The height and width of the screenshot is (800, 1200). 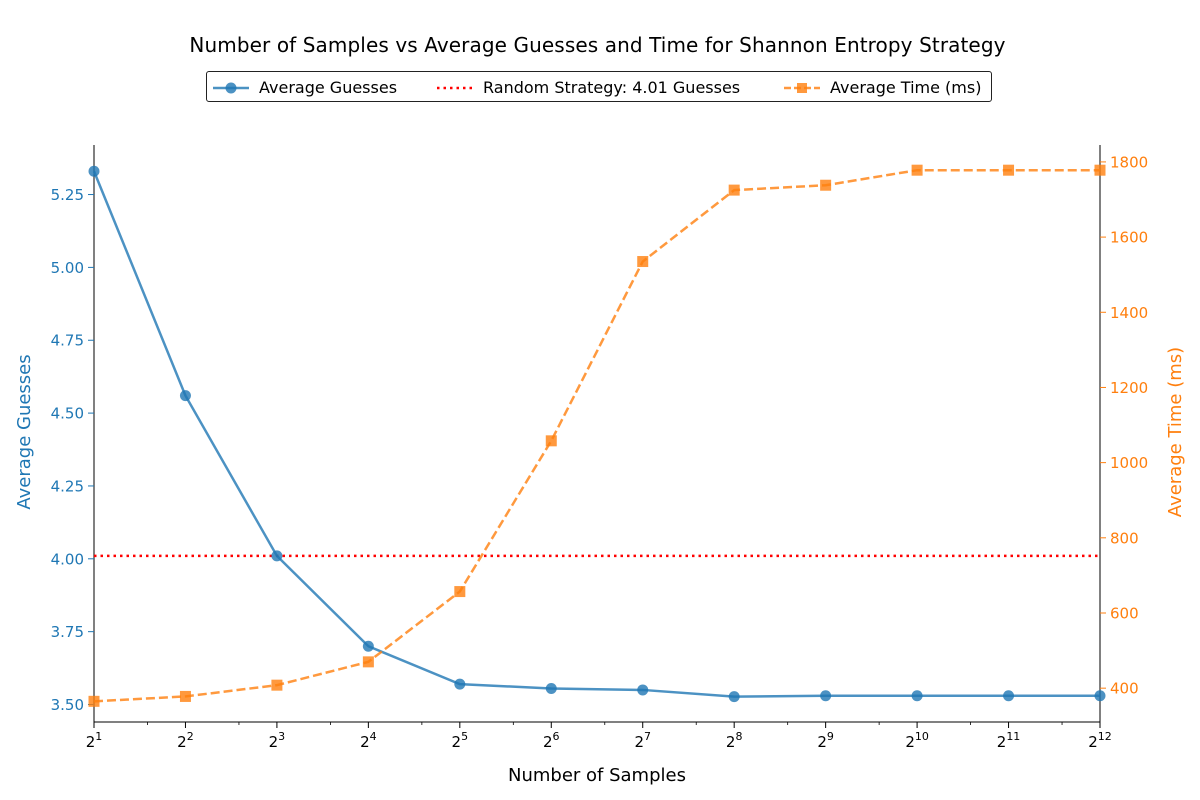 What do you see at coordinates (67, 268) in the screenshot?
I see `y-left-tick-label: 5.00` at bounding box center [67, 268].